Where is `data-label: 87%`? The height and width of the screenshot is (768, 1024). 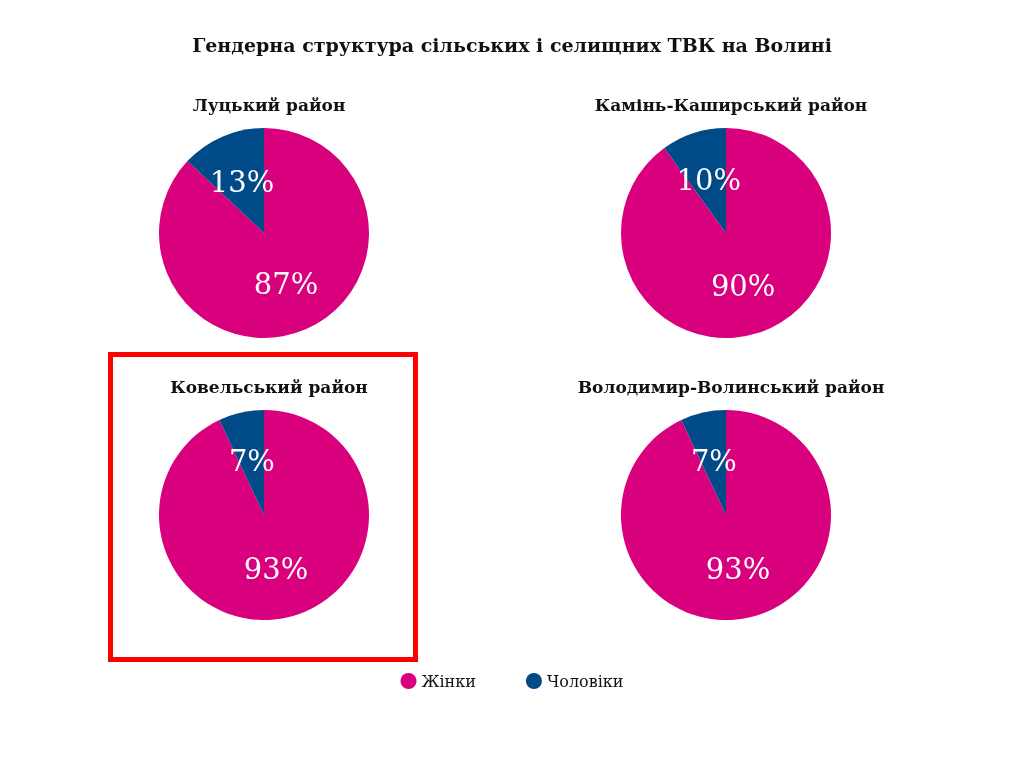
data-label: 87% is located at coordinates (286, 283).